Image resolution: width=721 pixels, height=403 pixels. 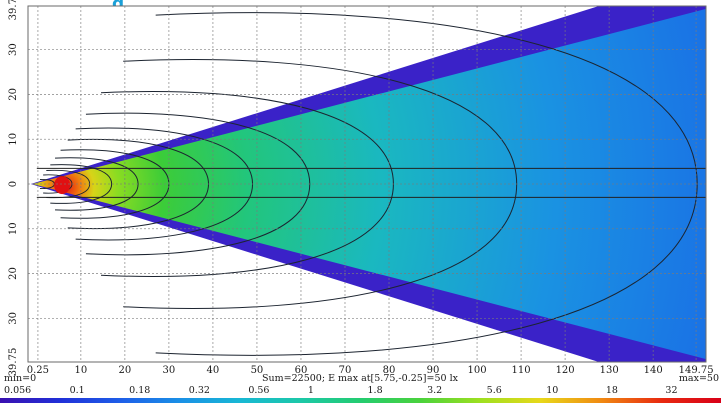 I want to click on colorbar-summary: Sum=22500; E max at[5.75,-0.25]=50 lx, so click(x=360, y=378).